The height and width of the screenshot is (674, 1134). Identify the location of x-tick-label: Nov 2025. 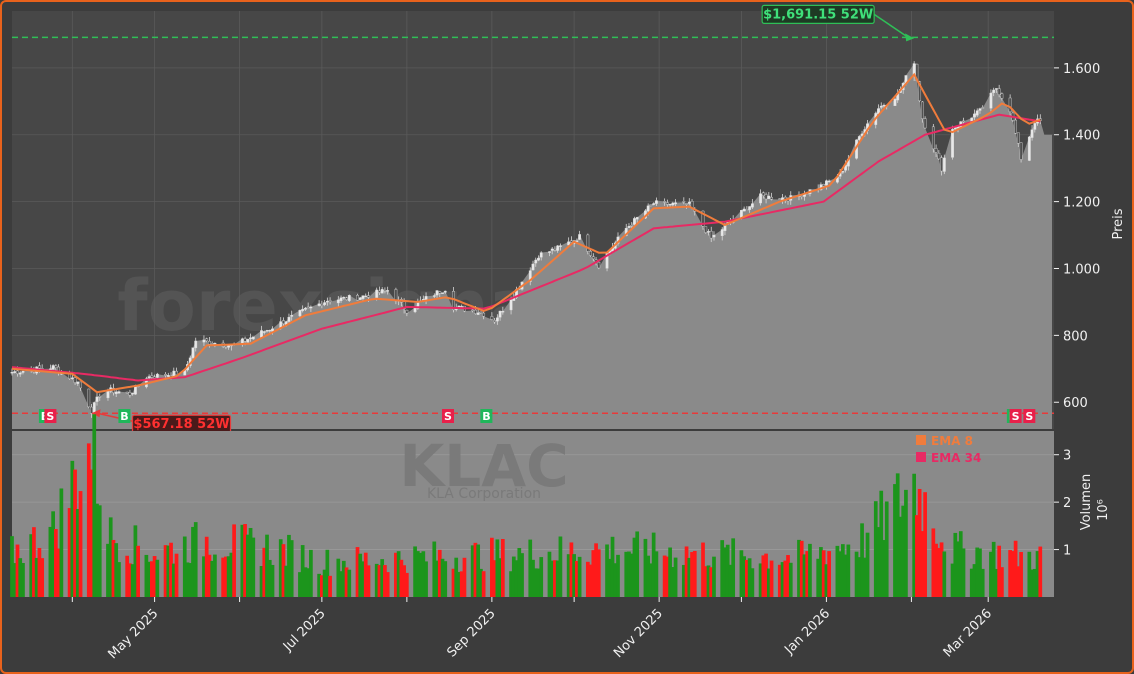
(638, 633).